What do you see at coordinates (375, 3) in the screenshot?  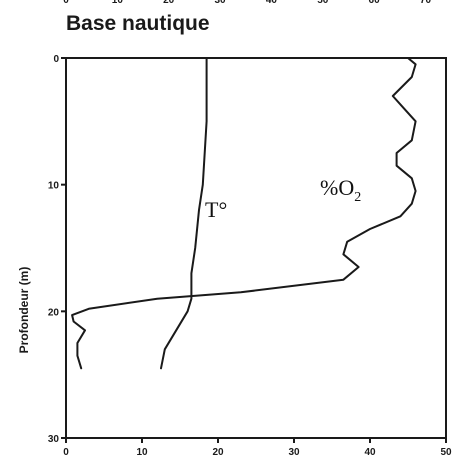 I see `top-tick-label: 60` at bounding box center [375, 3].